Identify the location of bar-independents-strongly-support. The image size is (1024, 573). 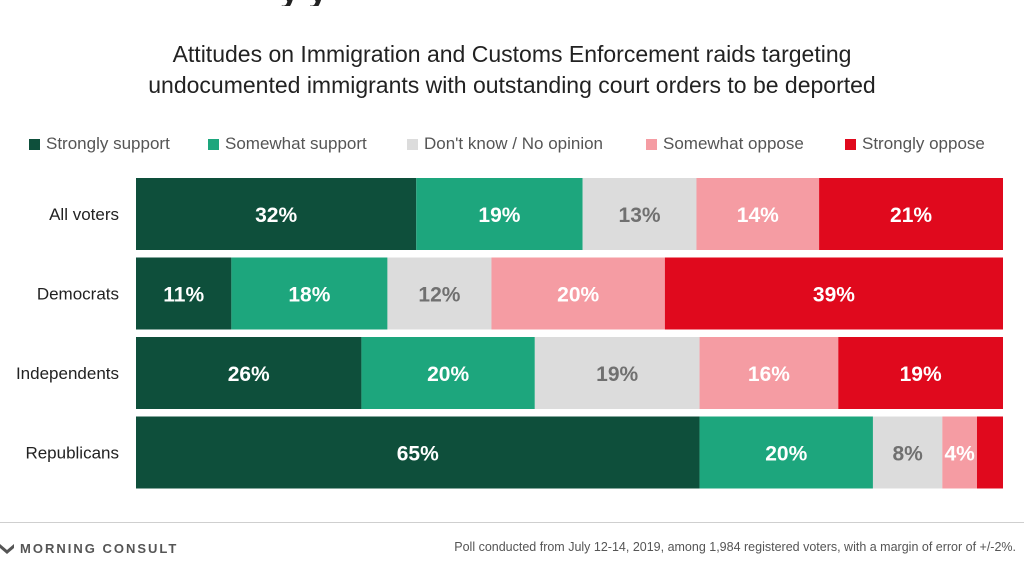
(249, 373).